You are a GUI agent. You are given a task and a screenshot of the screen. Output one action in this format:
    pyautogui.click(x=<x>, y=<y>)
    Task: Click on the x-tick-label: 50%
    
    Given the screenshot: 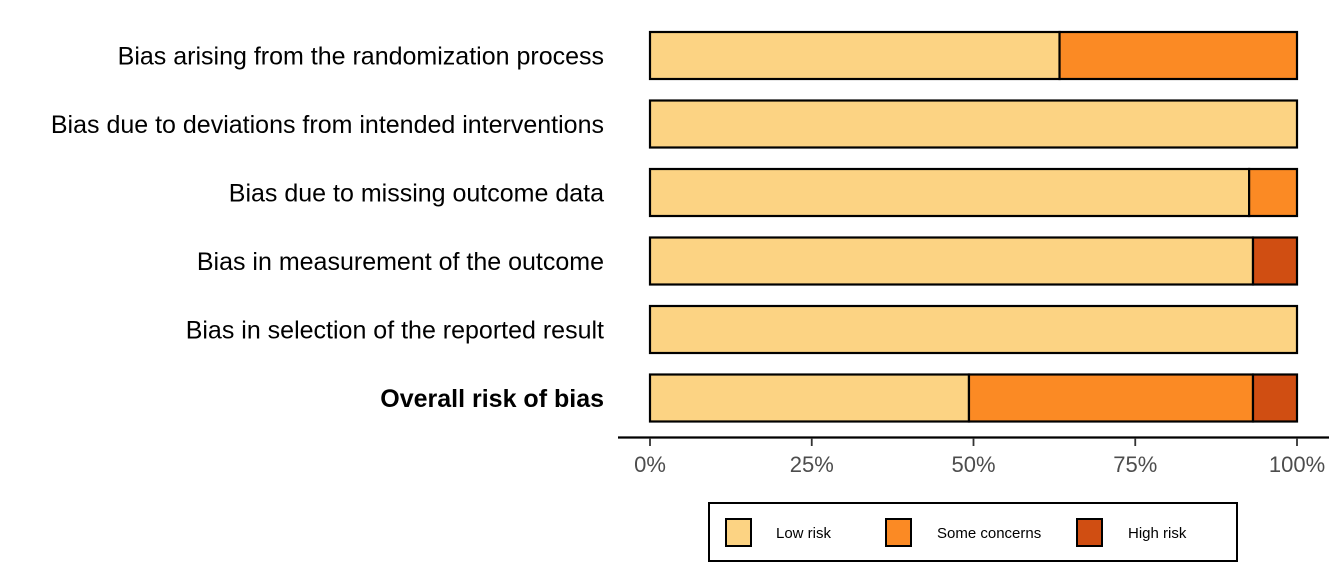 What is the action you would take?
    pyautogui.click(x=973, y=464)
    